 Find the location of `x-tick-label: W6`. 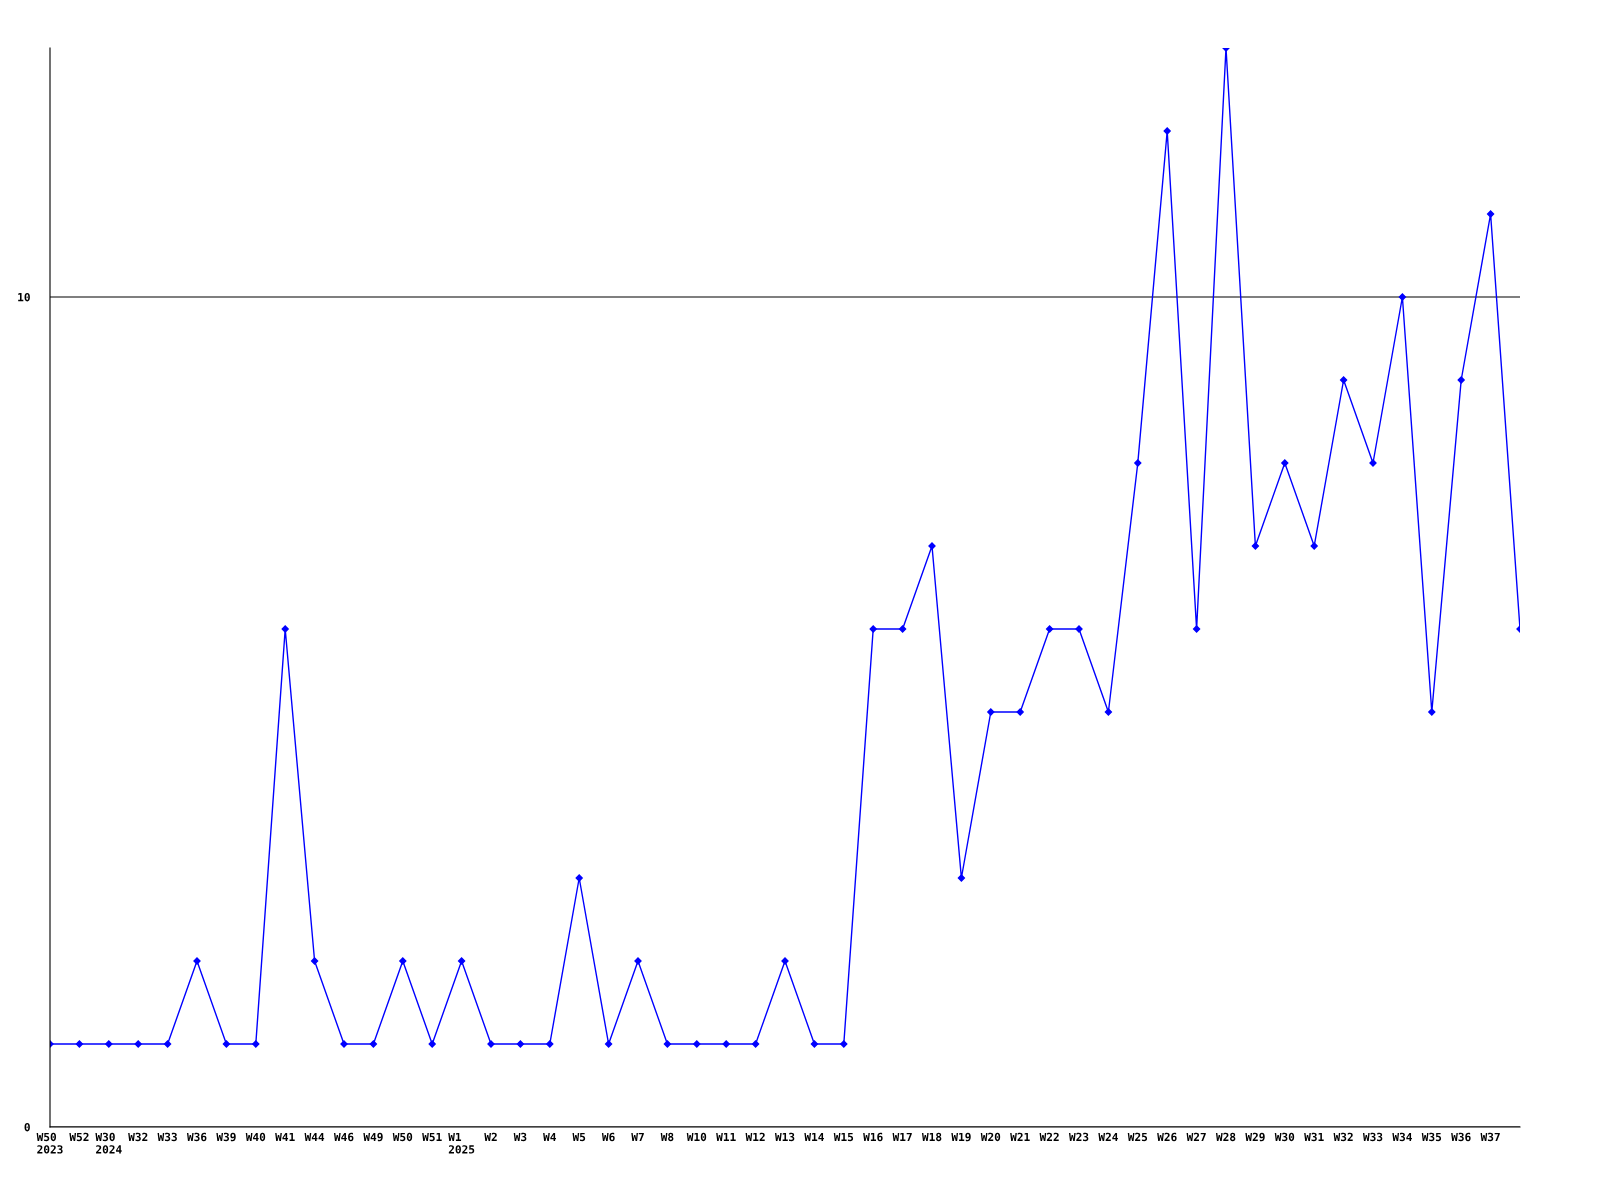

x-tick-label: W6 is located at coordinates (608, 1137).